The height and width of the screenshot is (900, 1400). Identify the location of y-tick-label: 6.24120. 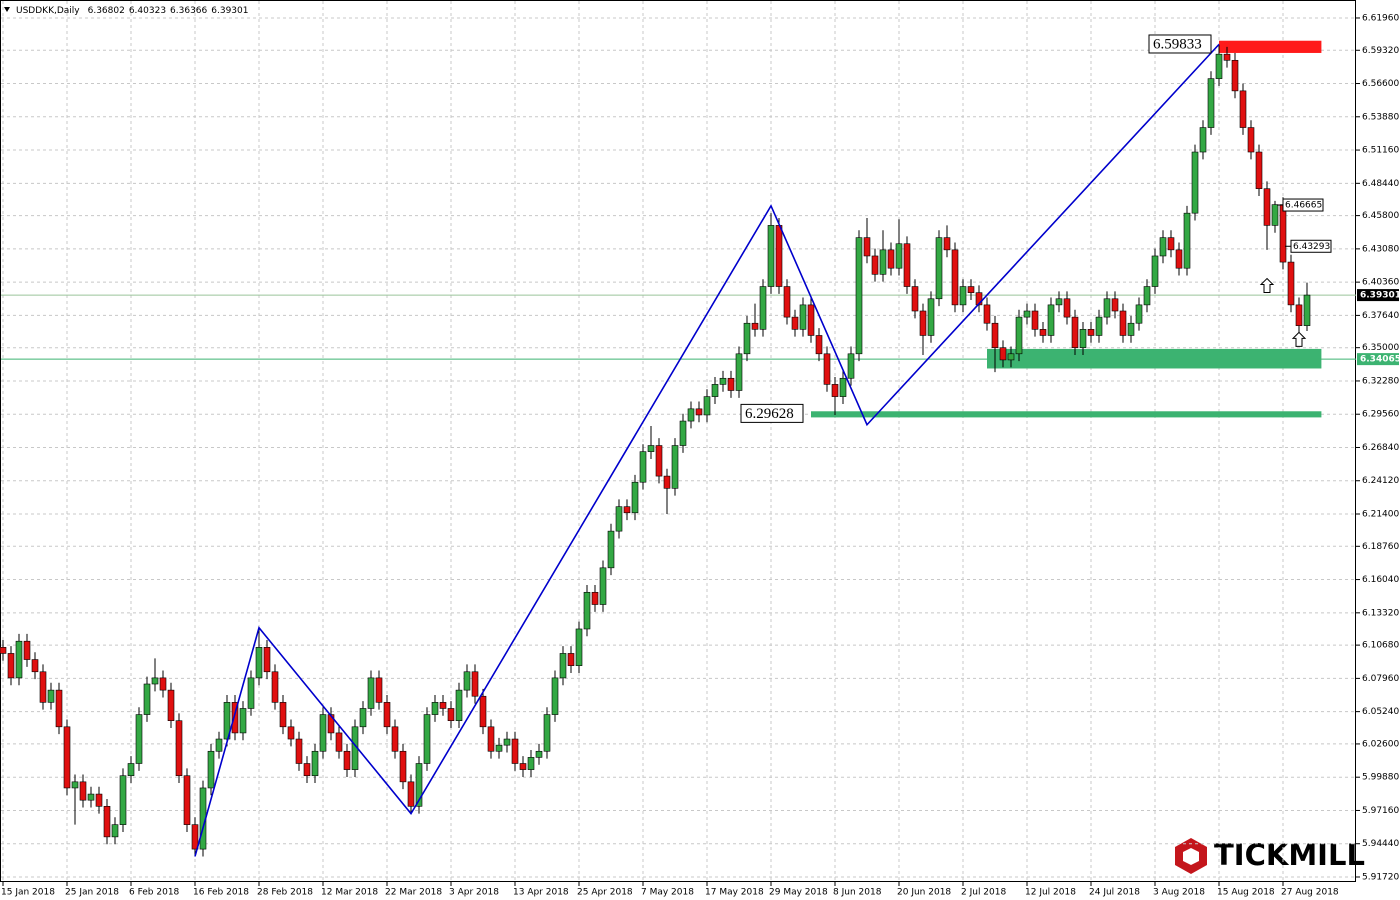
(1380, 481).